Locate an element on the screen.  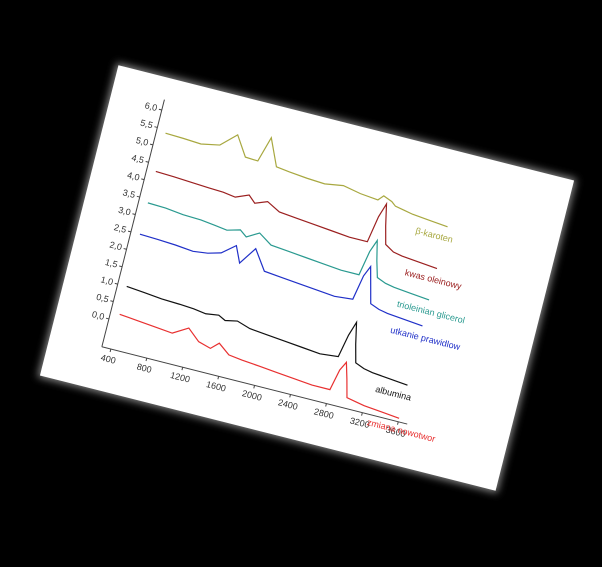
y-tick-label: 3,0 is located at coordinates (124, 211).